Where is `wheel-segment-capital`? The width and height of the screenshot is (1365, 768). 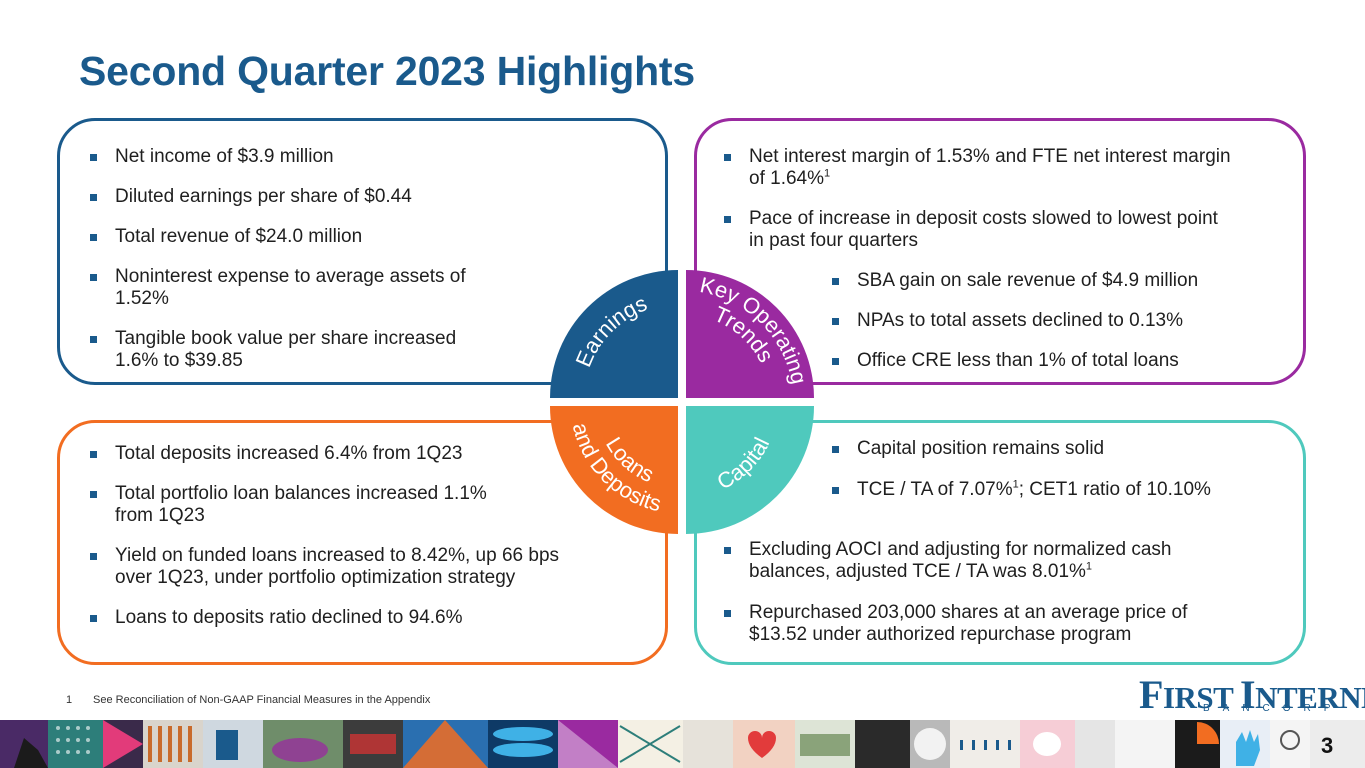 wheel-segment-capital is located at coordinates (750, 470).